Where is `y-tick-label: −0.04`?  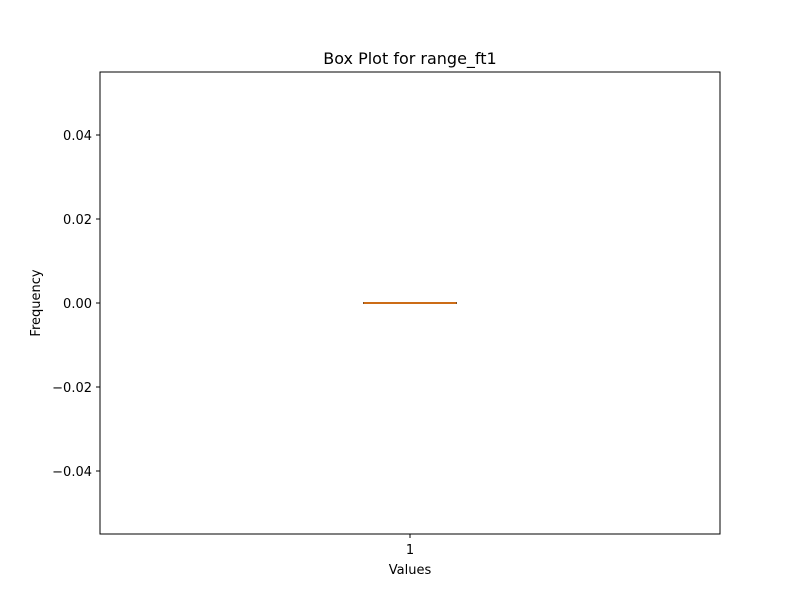
y-tick-label: −0.04 is located at coordinates (72, 472).